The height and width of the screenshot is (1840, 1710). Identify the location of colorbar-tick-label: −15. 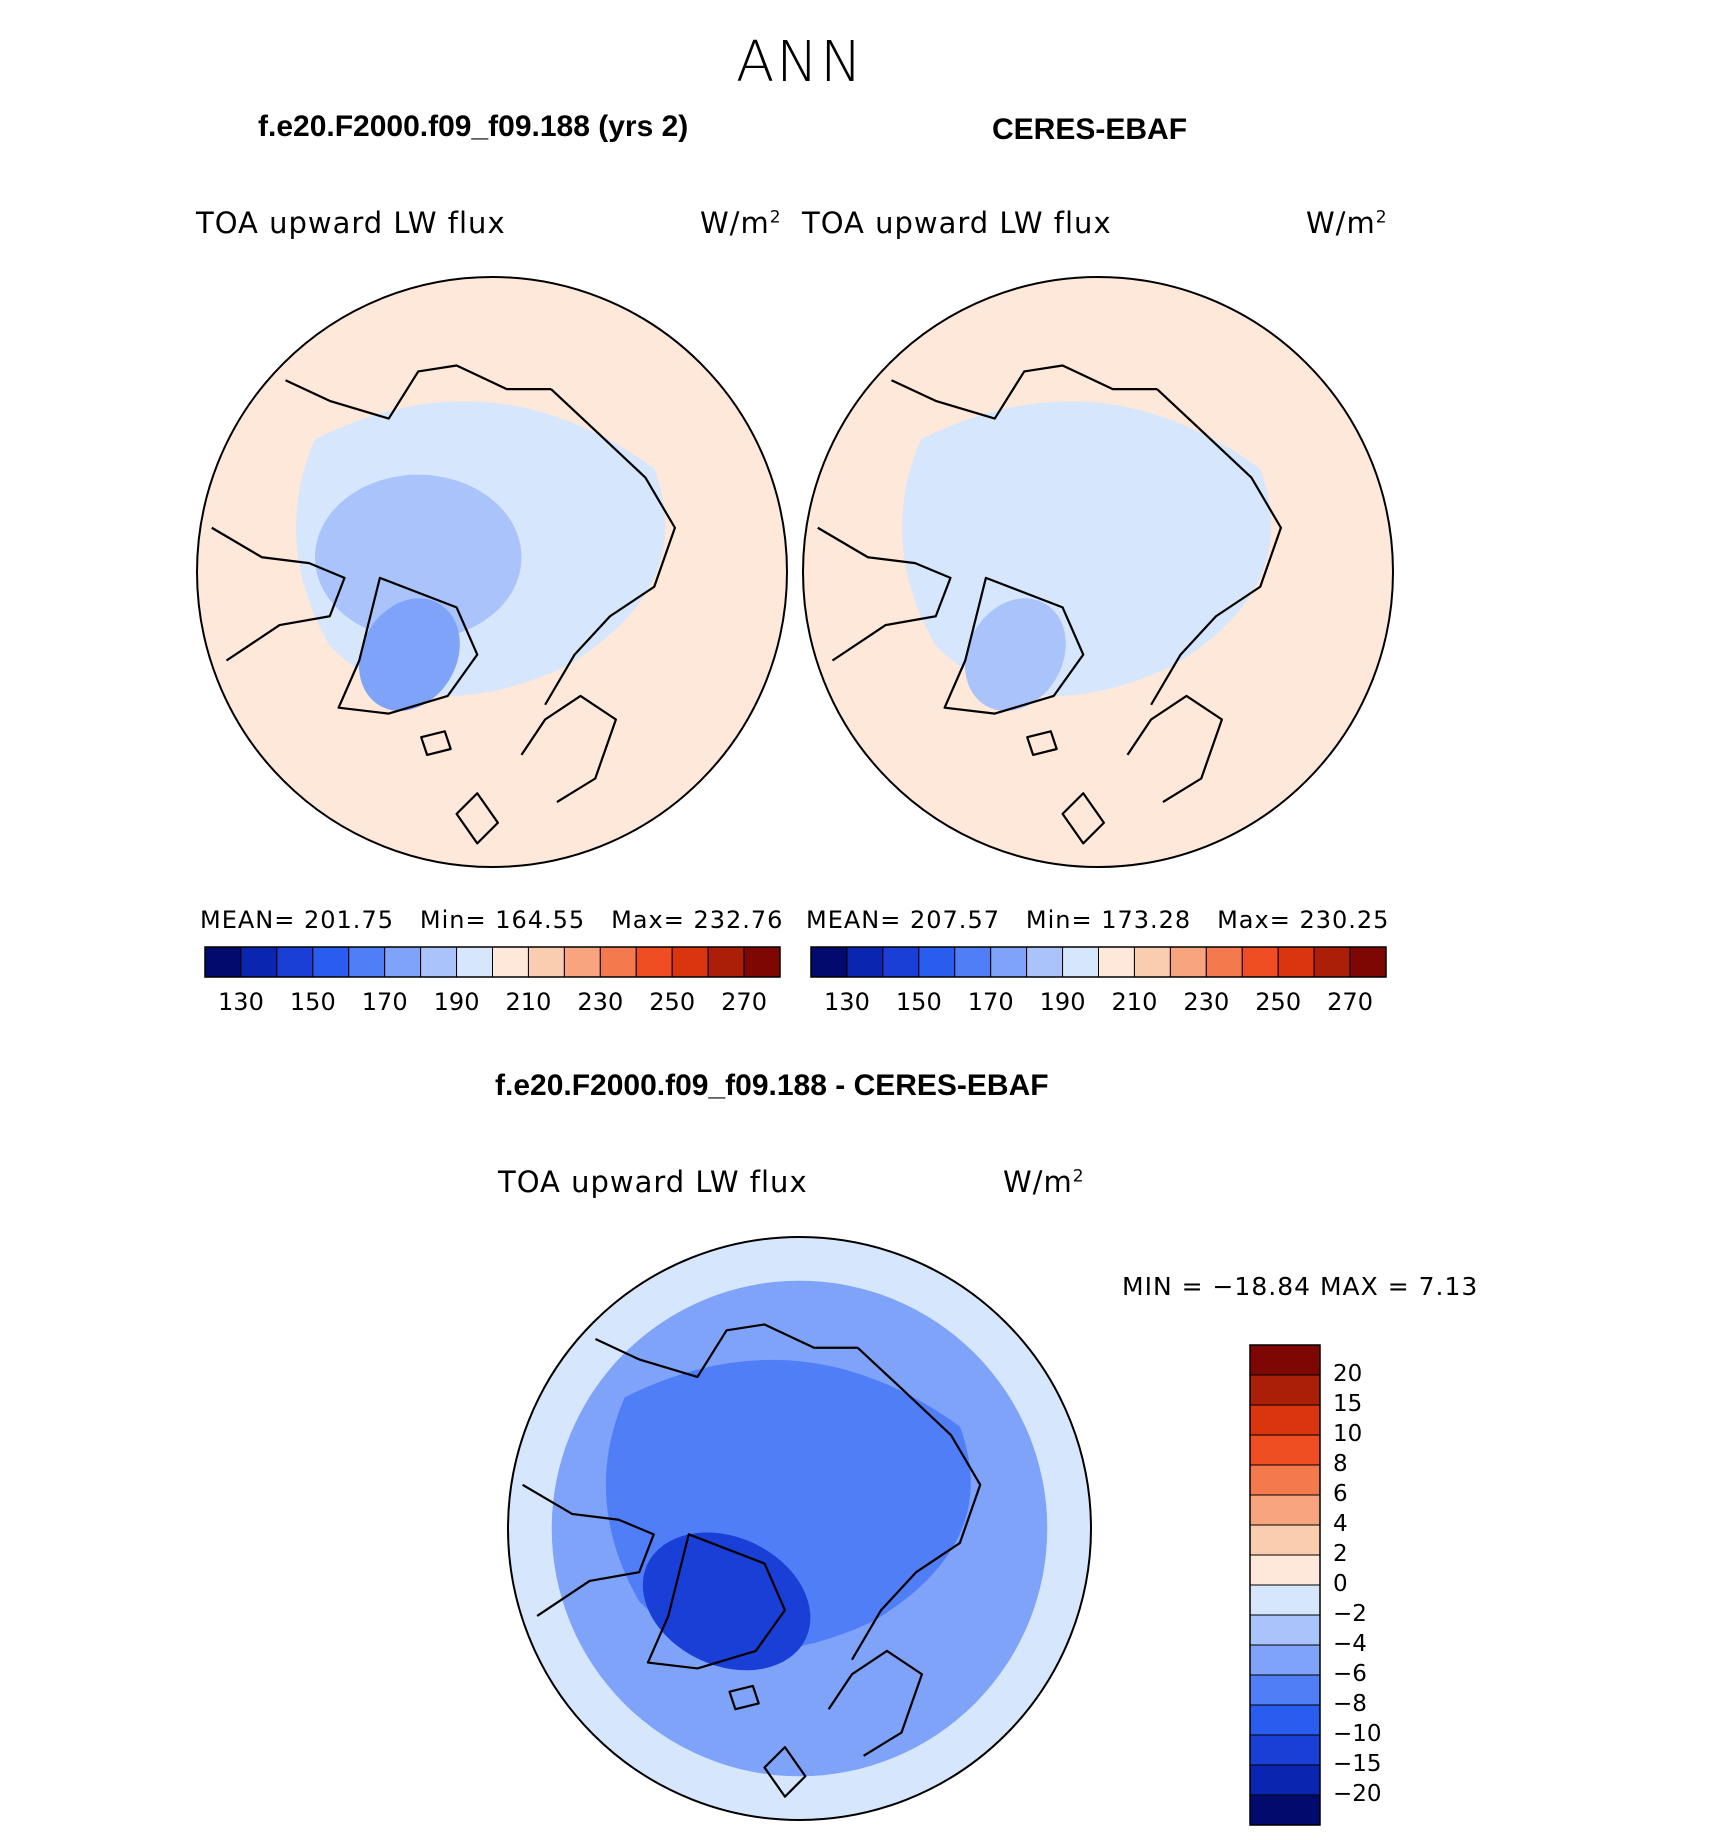
(1357, 1764).